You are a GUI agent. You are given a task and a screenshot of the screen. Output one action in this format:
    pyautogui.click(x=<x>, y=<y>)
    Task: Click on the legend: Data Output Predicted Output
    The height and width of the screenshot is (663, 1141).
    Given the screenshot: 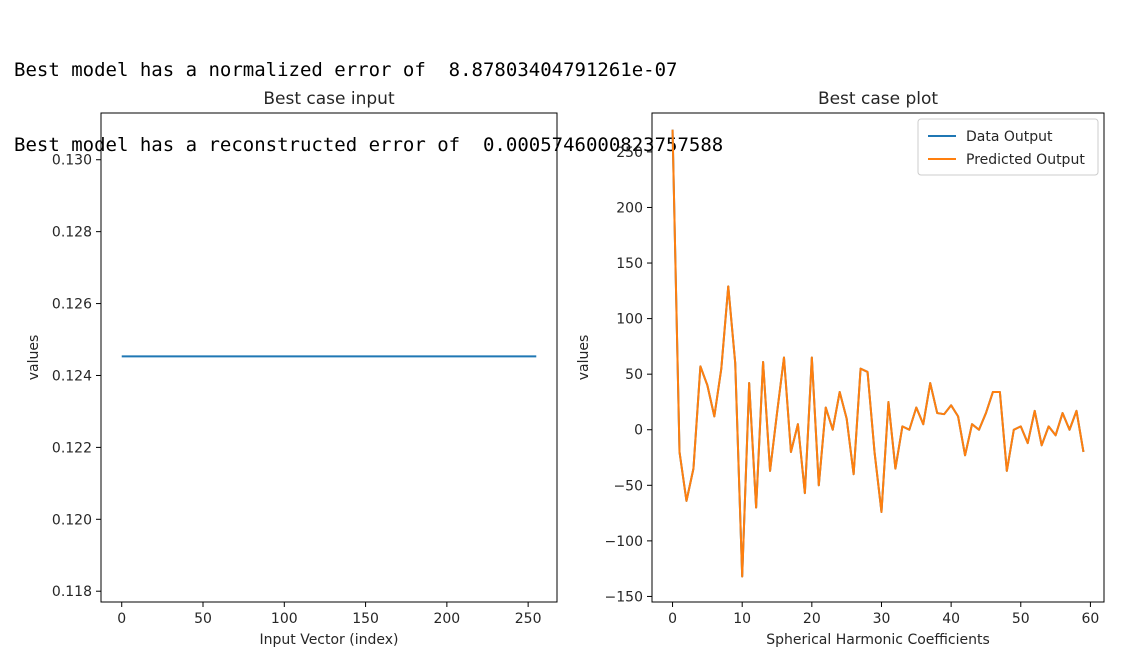 What is the action you would take?
    pyautogui.click(x=1008, y=147)
    